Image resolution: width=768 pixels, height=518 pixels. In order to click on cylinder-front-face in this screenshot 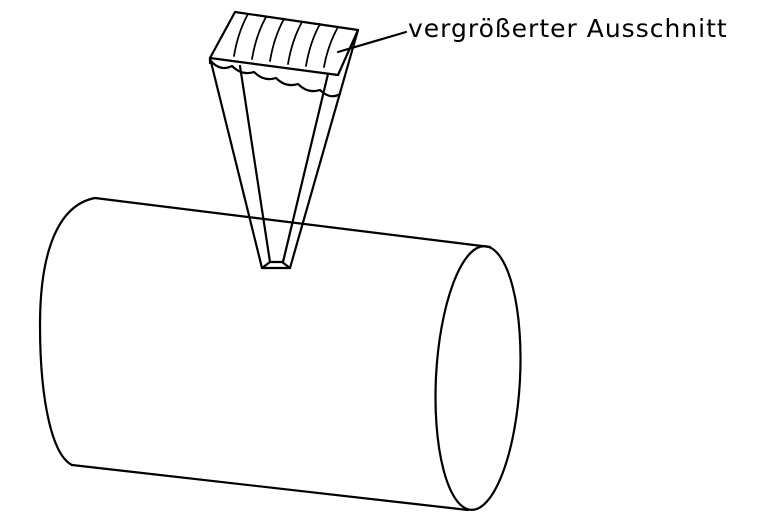, I will do `click(478, 378)`.